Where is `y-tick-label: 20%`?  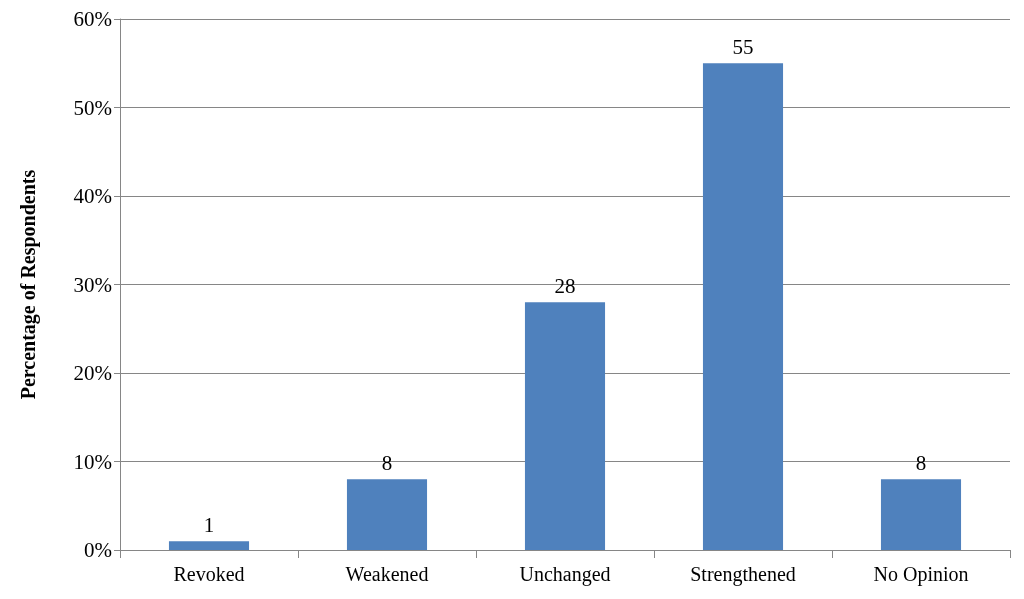
y-tick-label: 20% is located at coordinates (92, 373).